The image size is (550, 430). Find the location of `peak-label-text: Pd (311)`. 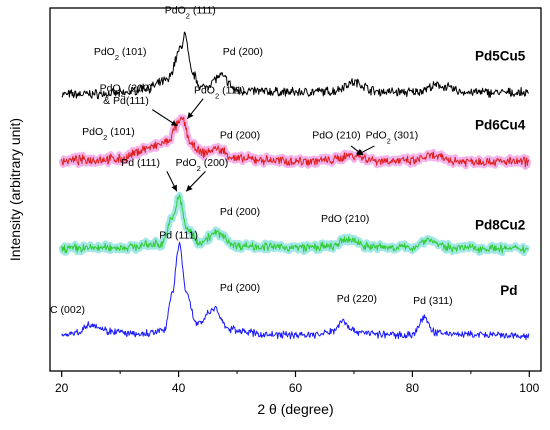

peak-label-text: Pd (311) is located at coordinates (433, 301).